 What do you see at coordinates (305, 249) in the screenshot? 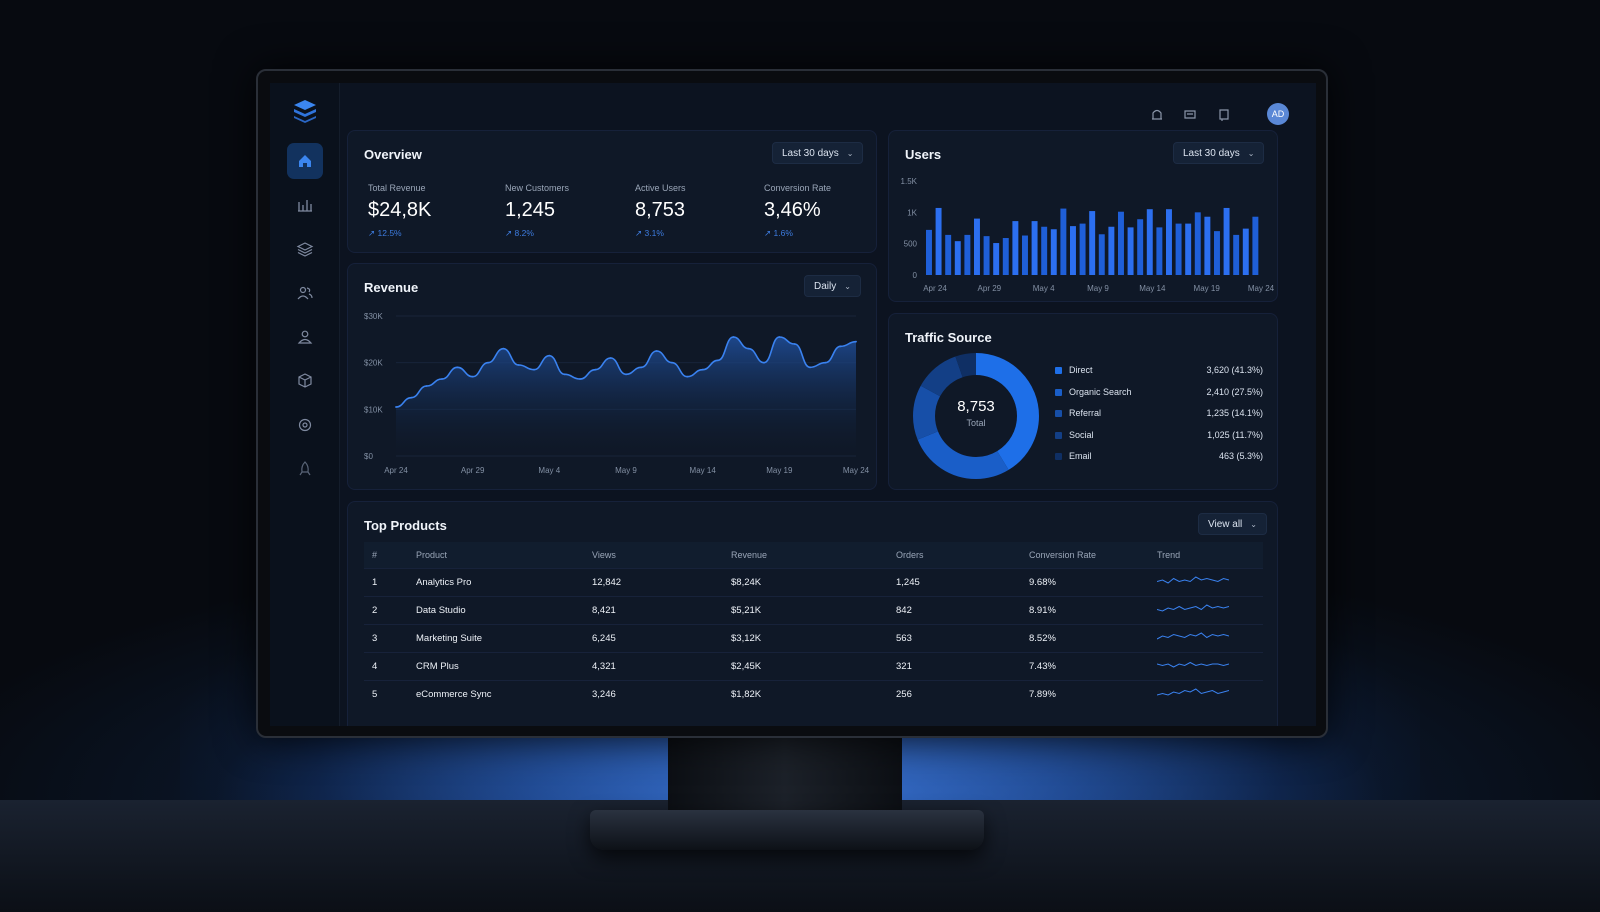
I see `sidebar-item-layers` at bounding box center [305, 249].